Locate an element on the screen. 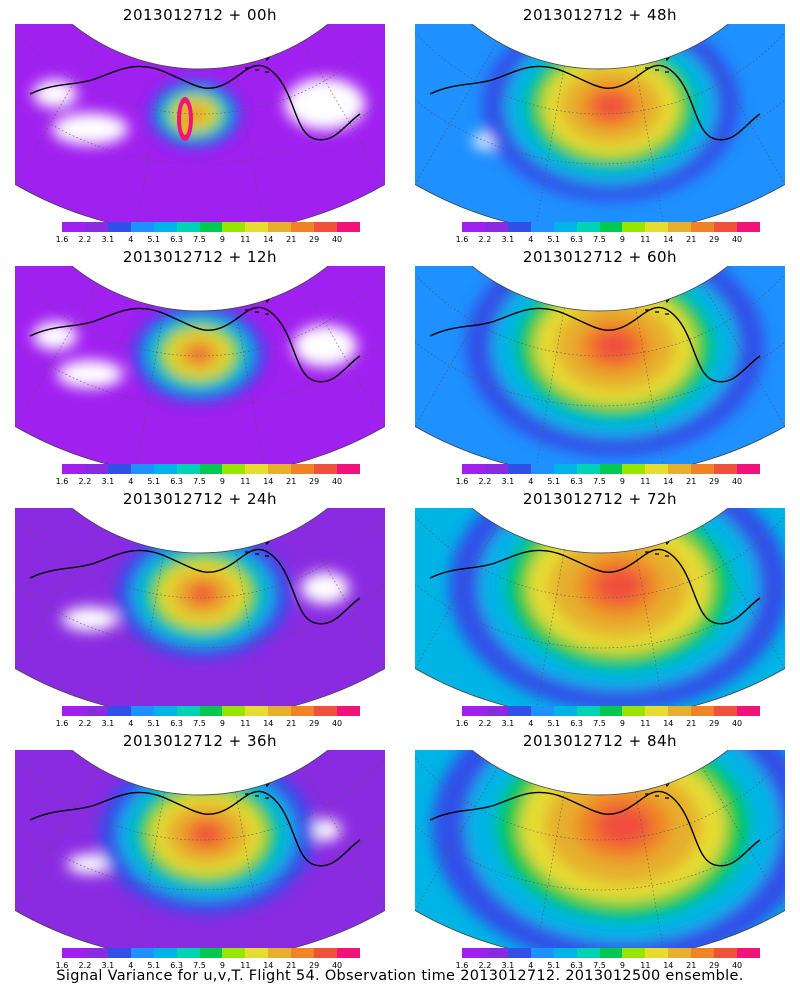 The height and width of the screenshot is (1000, 800). panel-title: 2013012712 + 48h is located at coordinates (600, 15).